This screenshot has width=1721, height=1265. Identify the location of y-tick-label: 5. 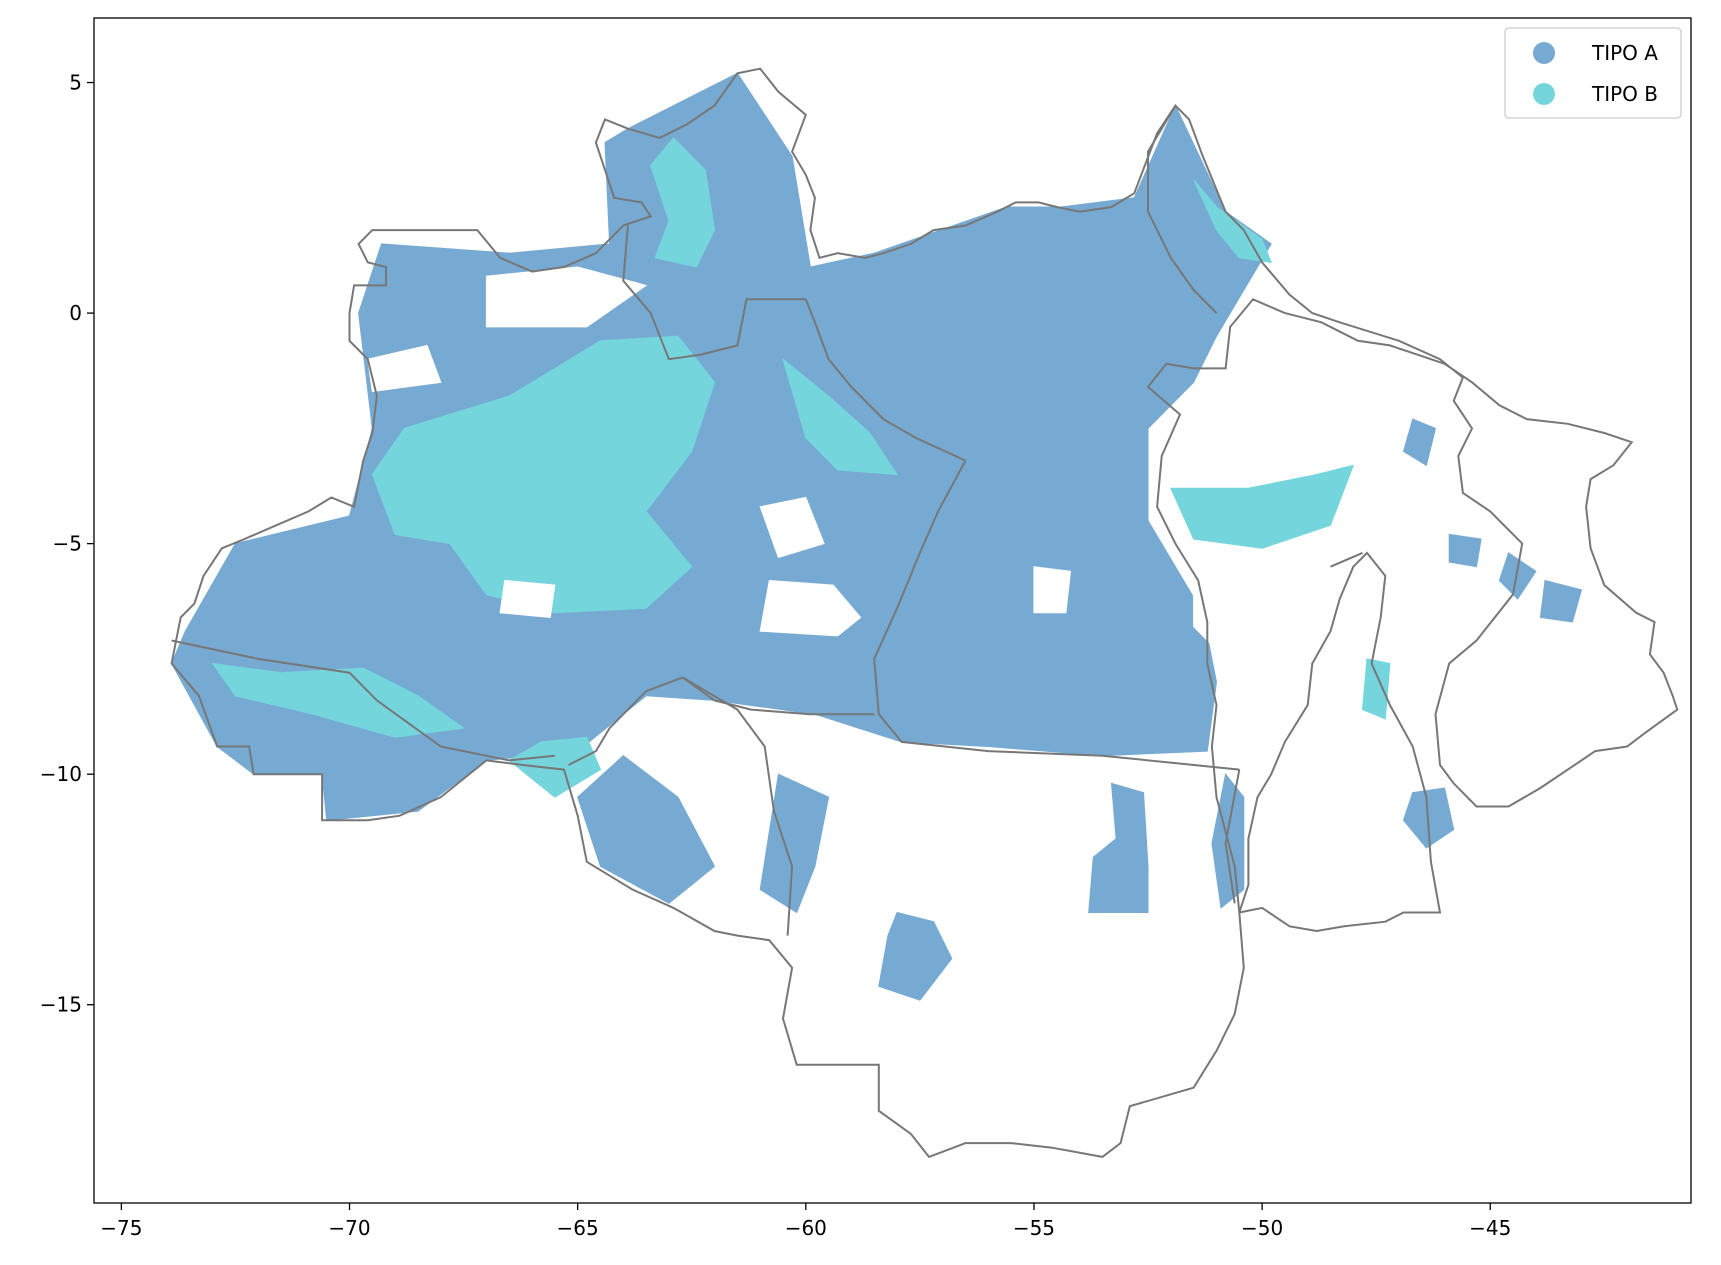
(75, 83).